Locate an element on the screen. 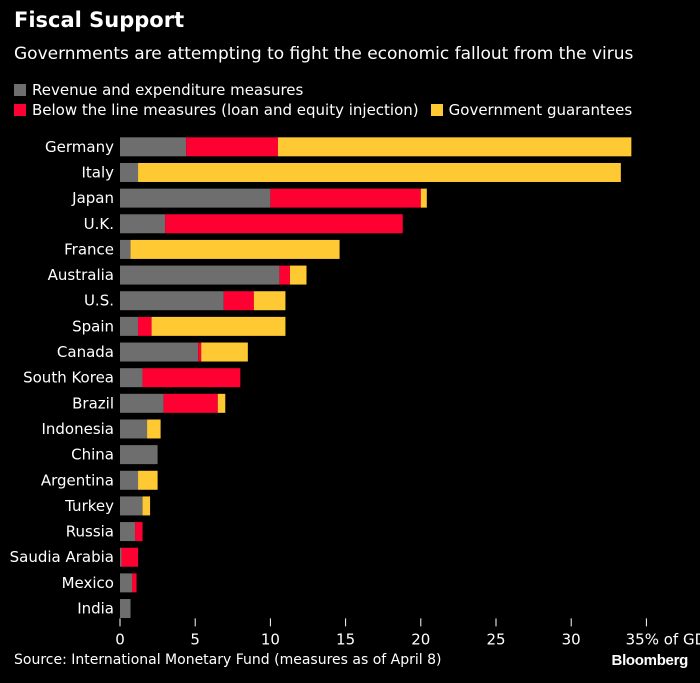 The image size is (700, 683). legend-swatch-below-line is located at coordinates (20, 110).